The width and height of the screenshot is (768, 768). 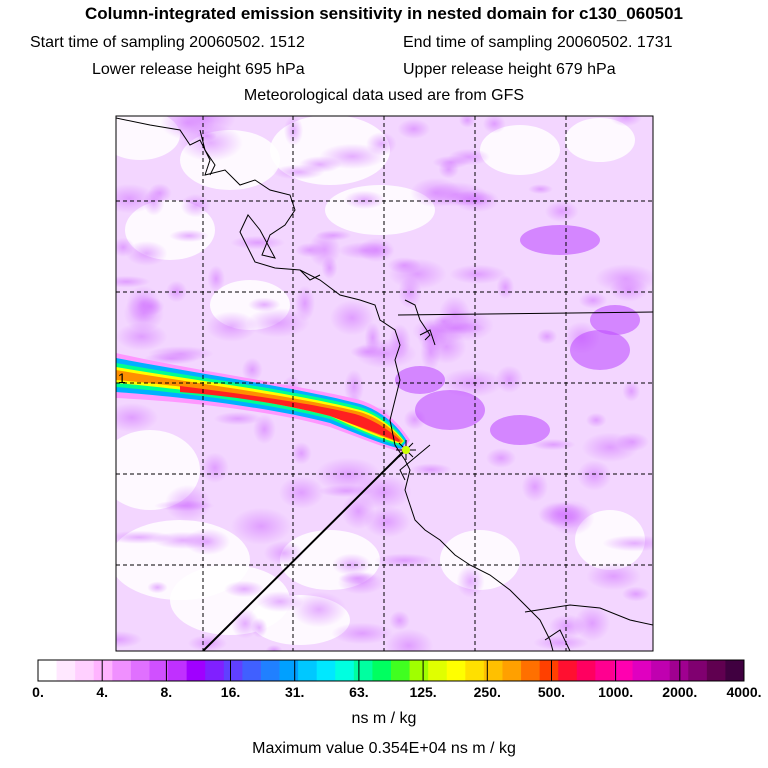 I want to click on colorbar-frame, so click(x=391, y=670).